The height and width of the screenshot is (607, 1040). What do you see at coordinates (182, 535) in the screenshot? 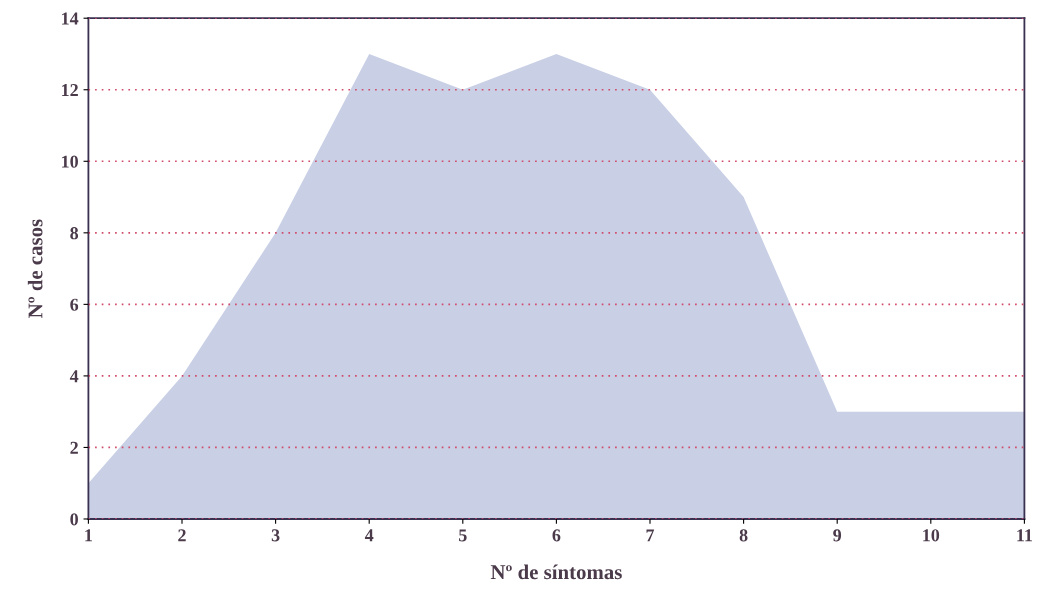
I see `x-tick-label: 2` at bounding box center [182, 535].